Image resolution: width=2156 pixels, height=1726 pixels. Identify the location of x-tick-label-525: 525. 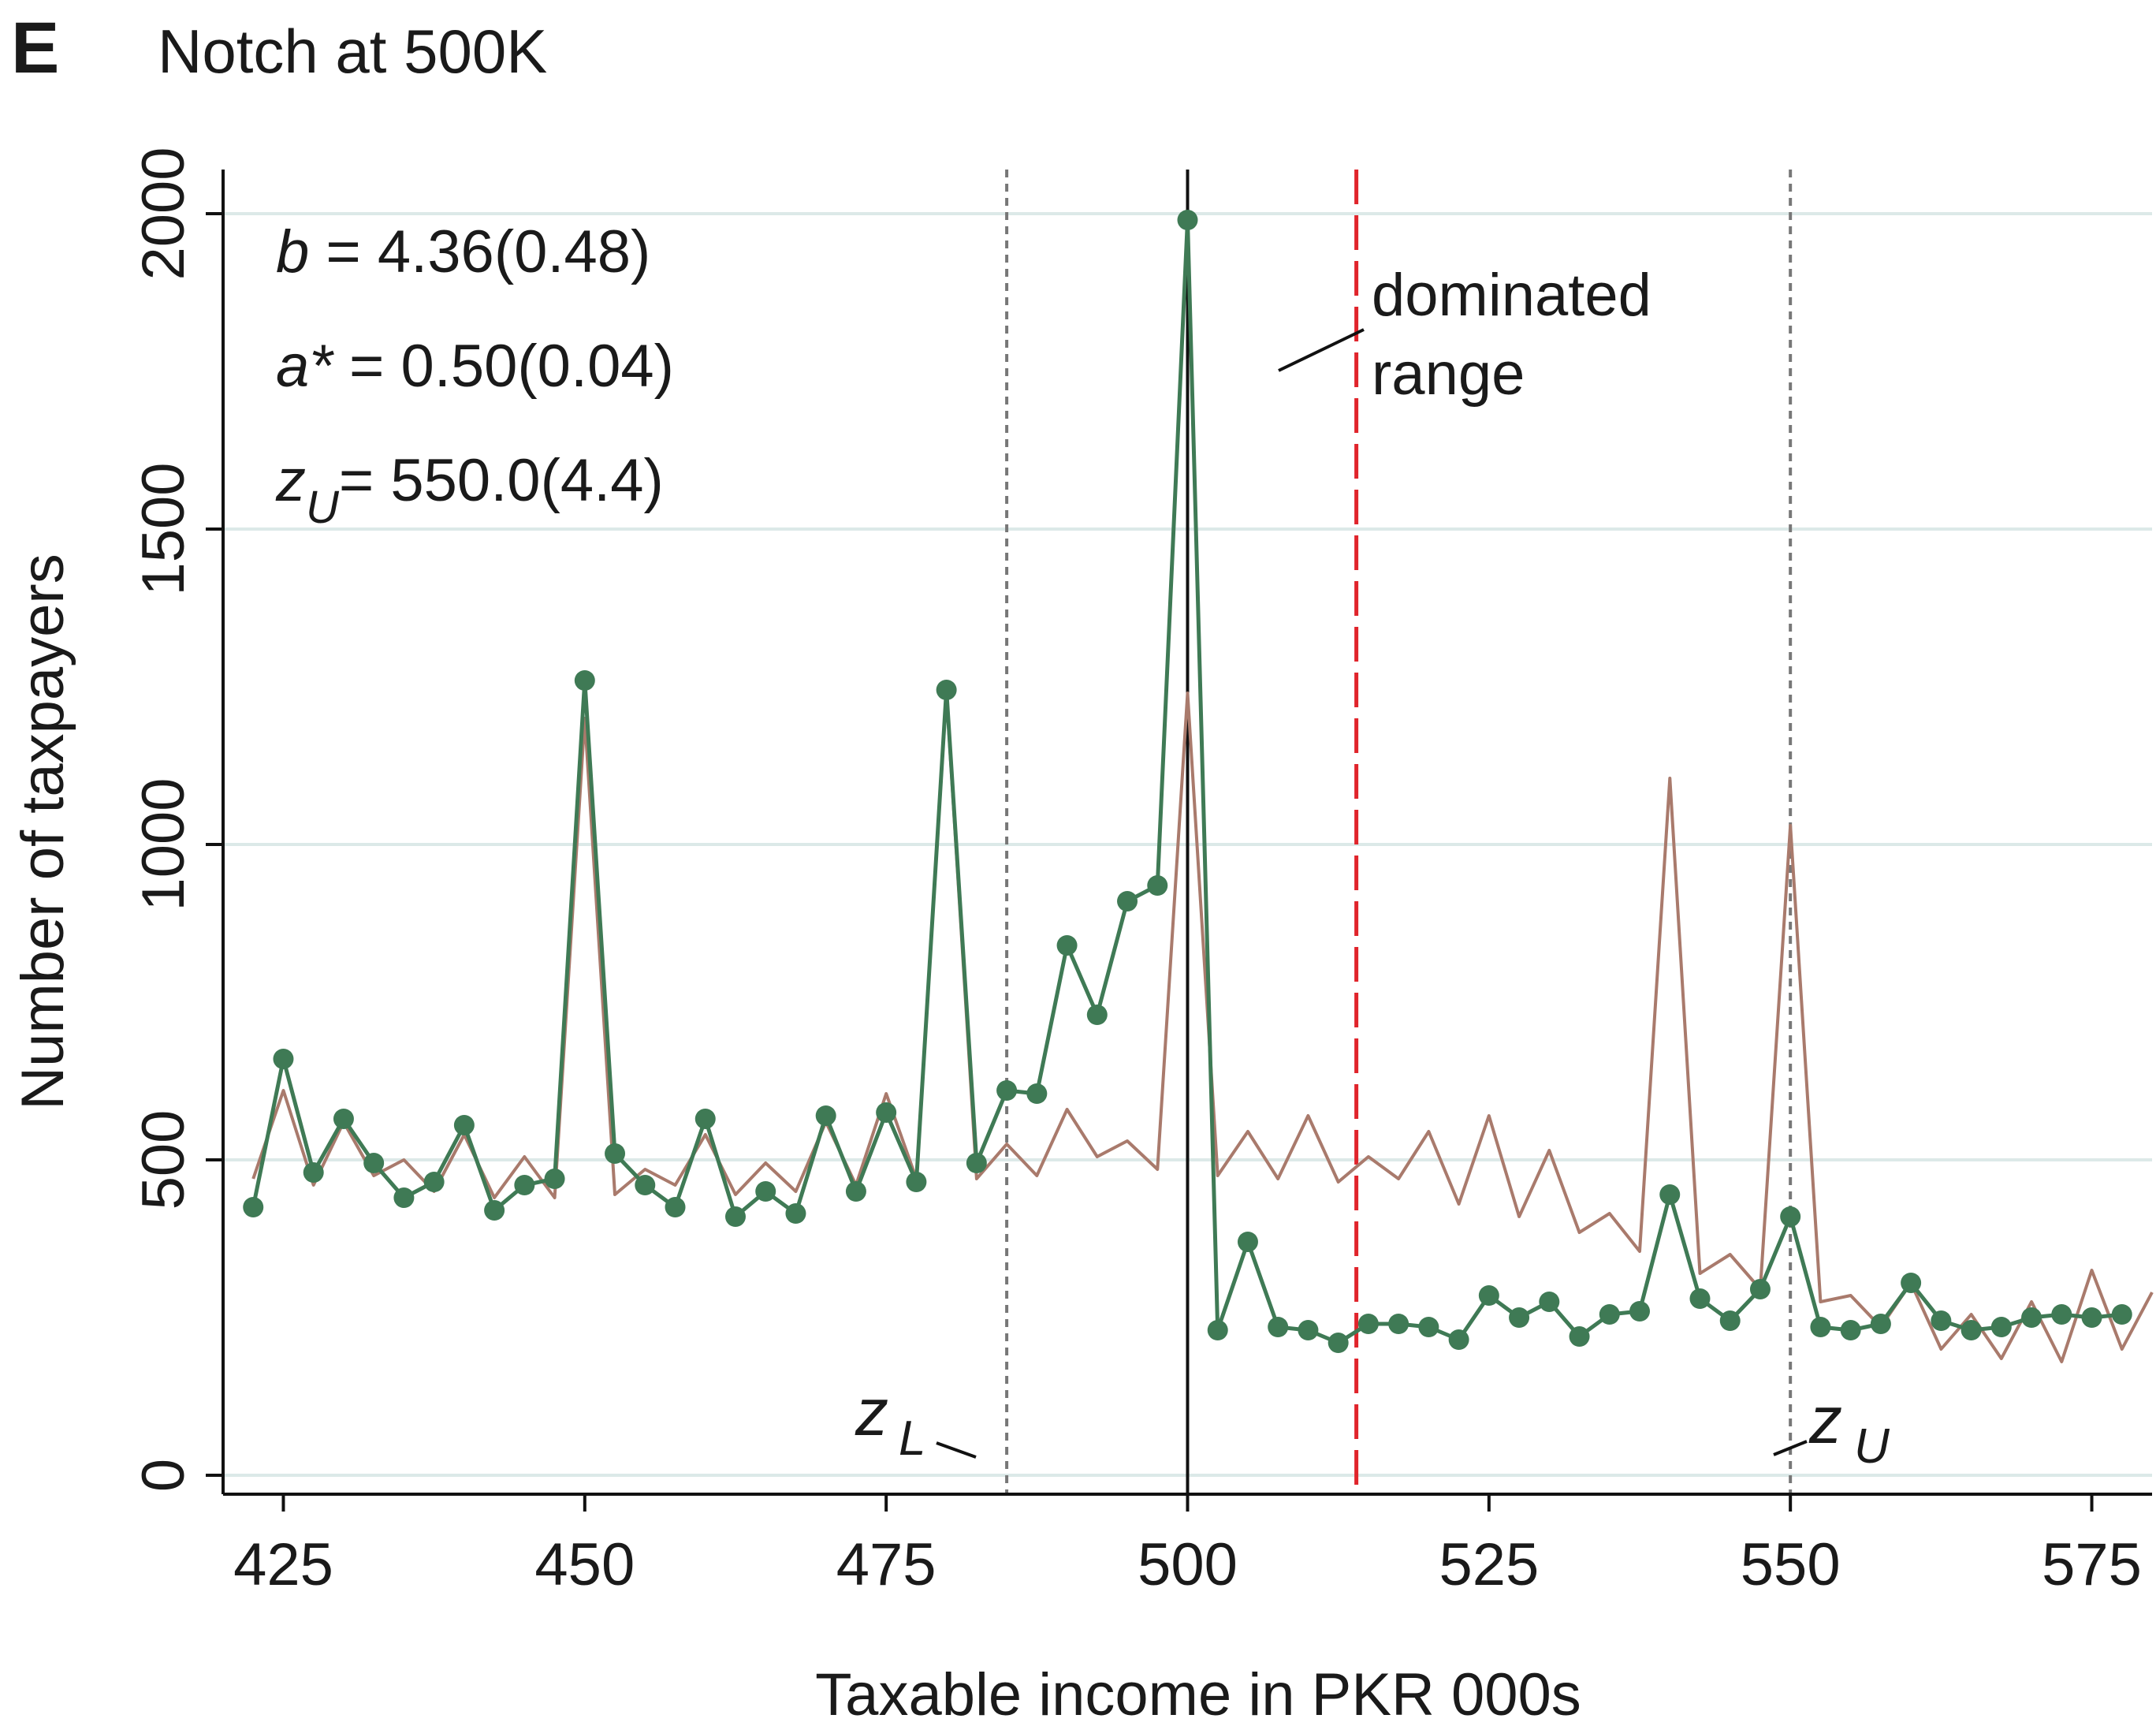
(1489, 1564).